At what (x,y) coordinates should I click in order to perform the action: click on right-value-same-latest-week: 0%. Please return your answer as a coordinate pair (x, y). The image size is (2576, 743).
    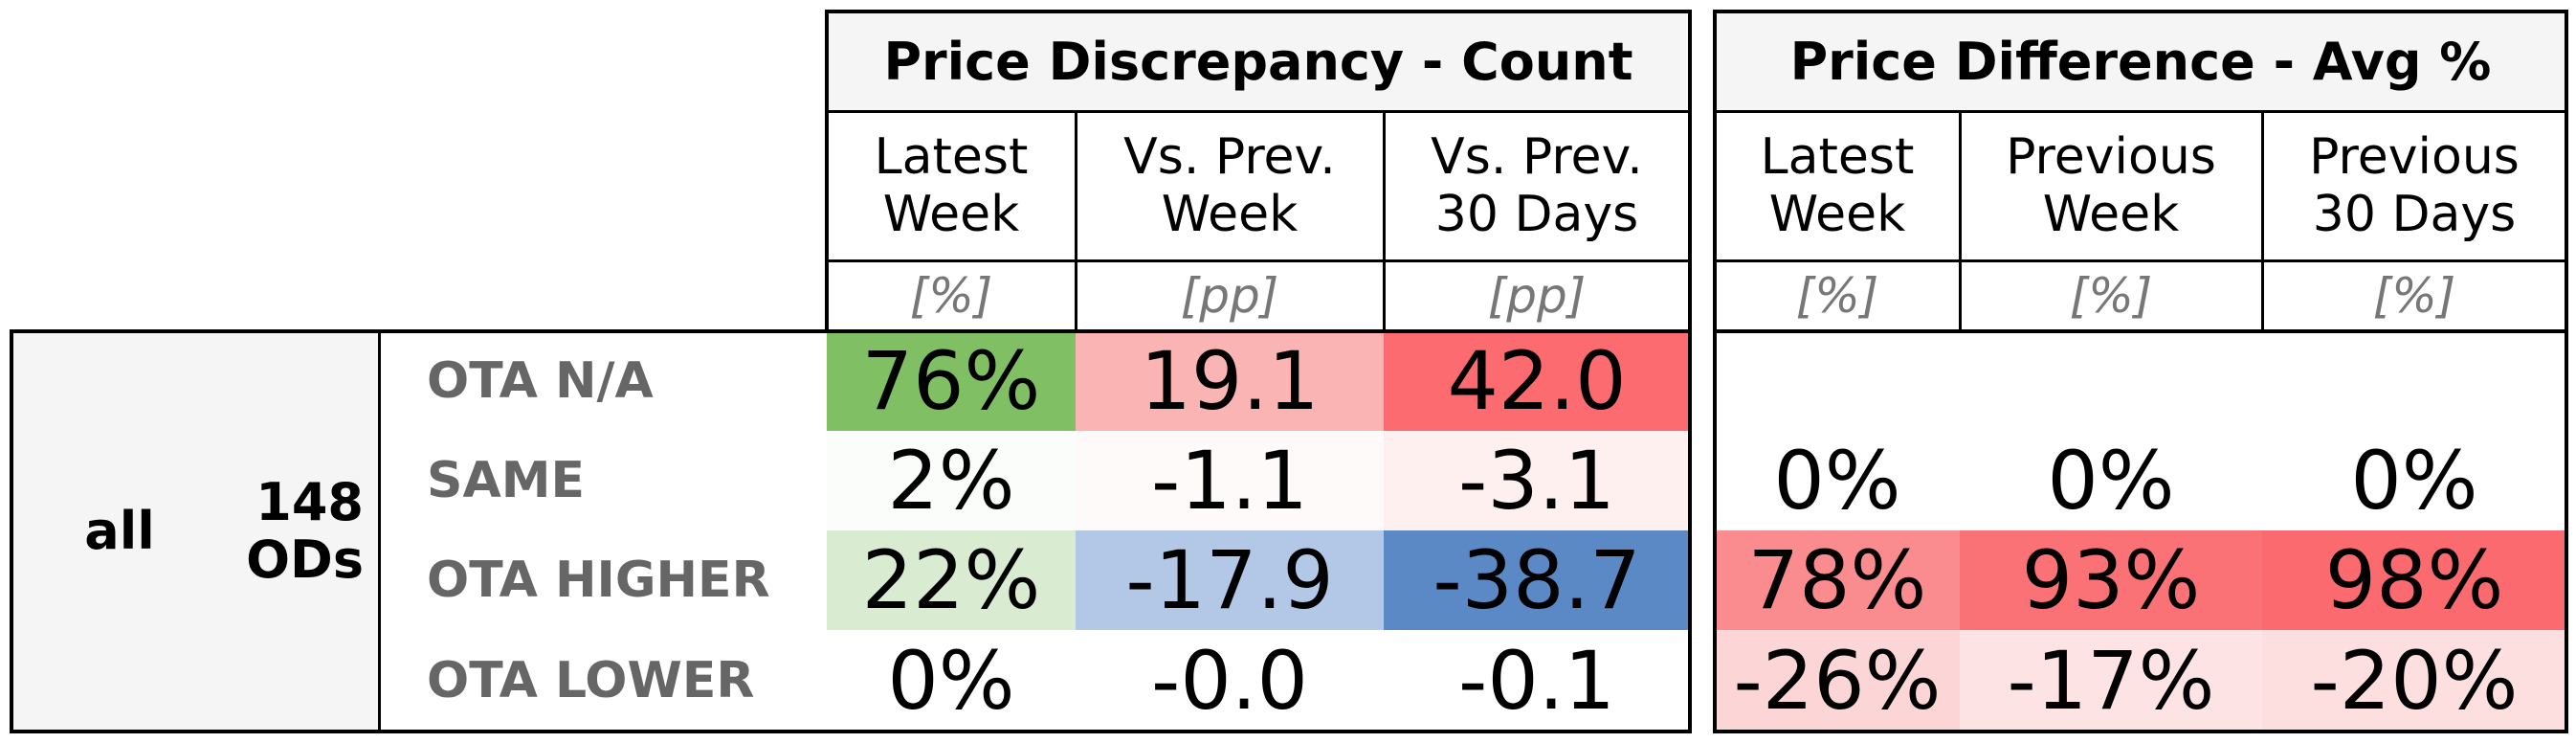
    Looking at the image, I should click on (1837, 480).